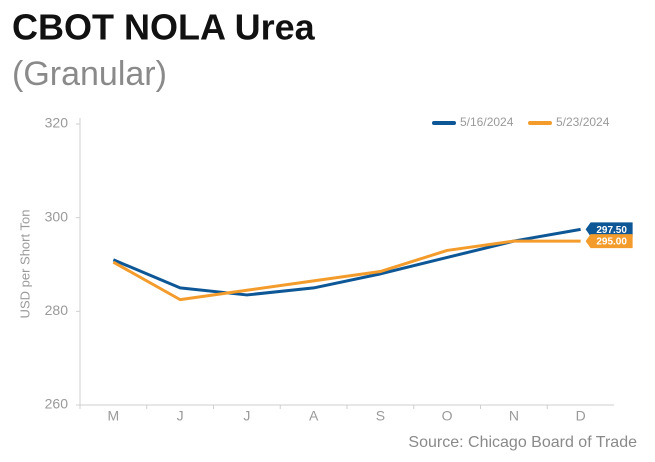 The height and width of the screenshot is (462, 655). Describe the element at coordinates (514, 416) in the screenshot. I see `x-tick-label: N` at that location.